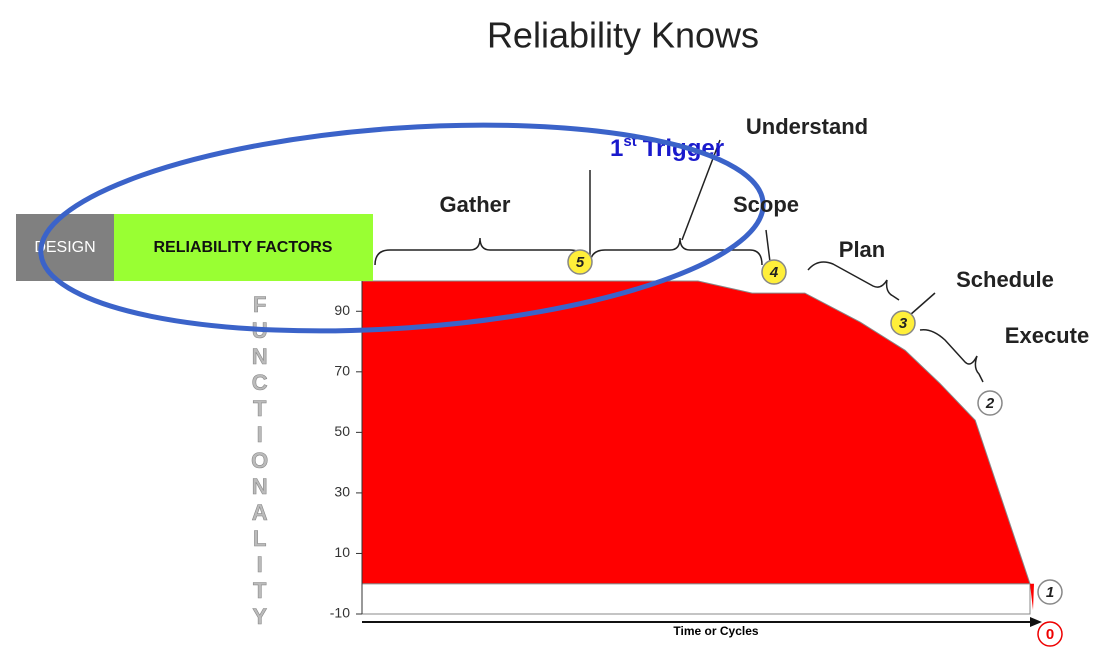 Image resolution: width=1113 pixels, height=655 pixels. What do you see at coordinates (862, 249) in the screenshot?
I see `stage-label: Plan` at bounding box center [862, 249].